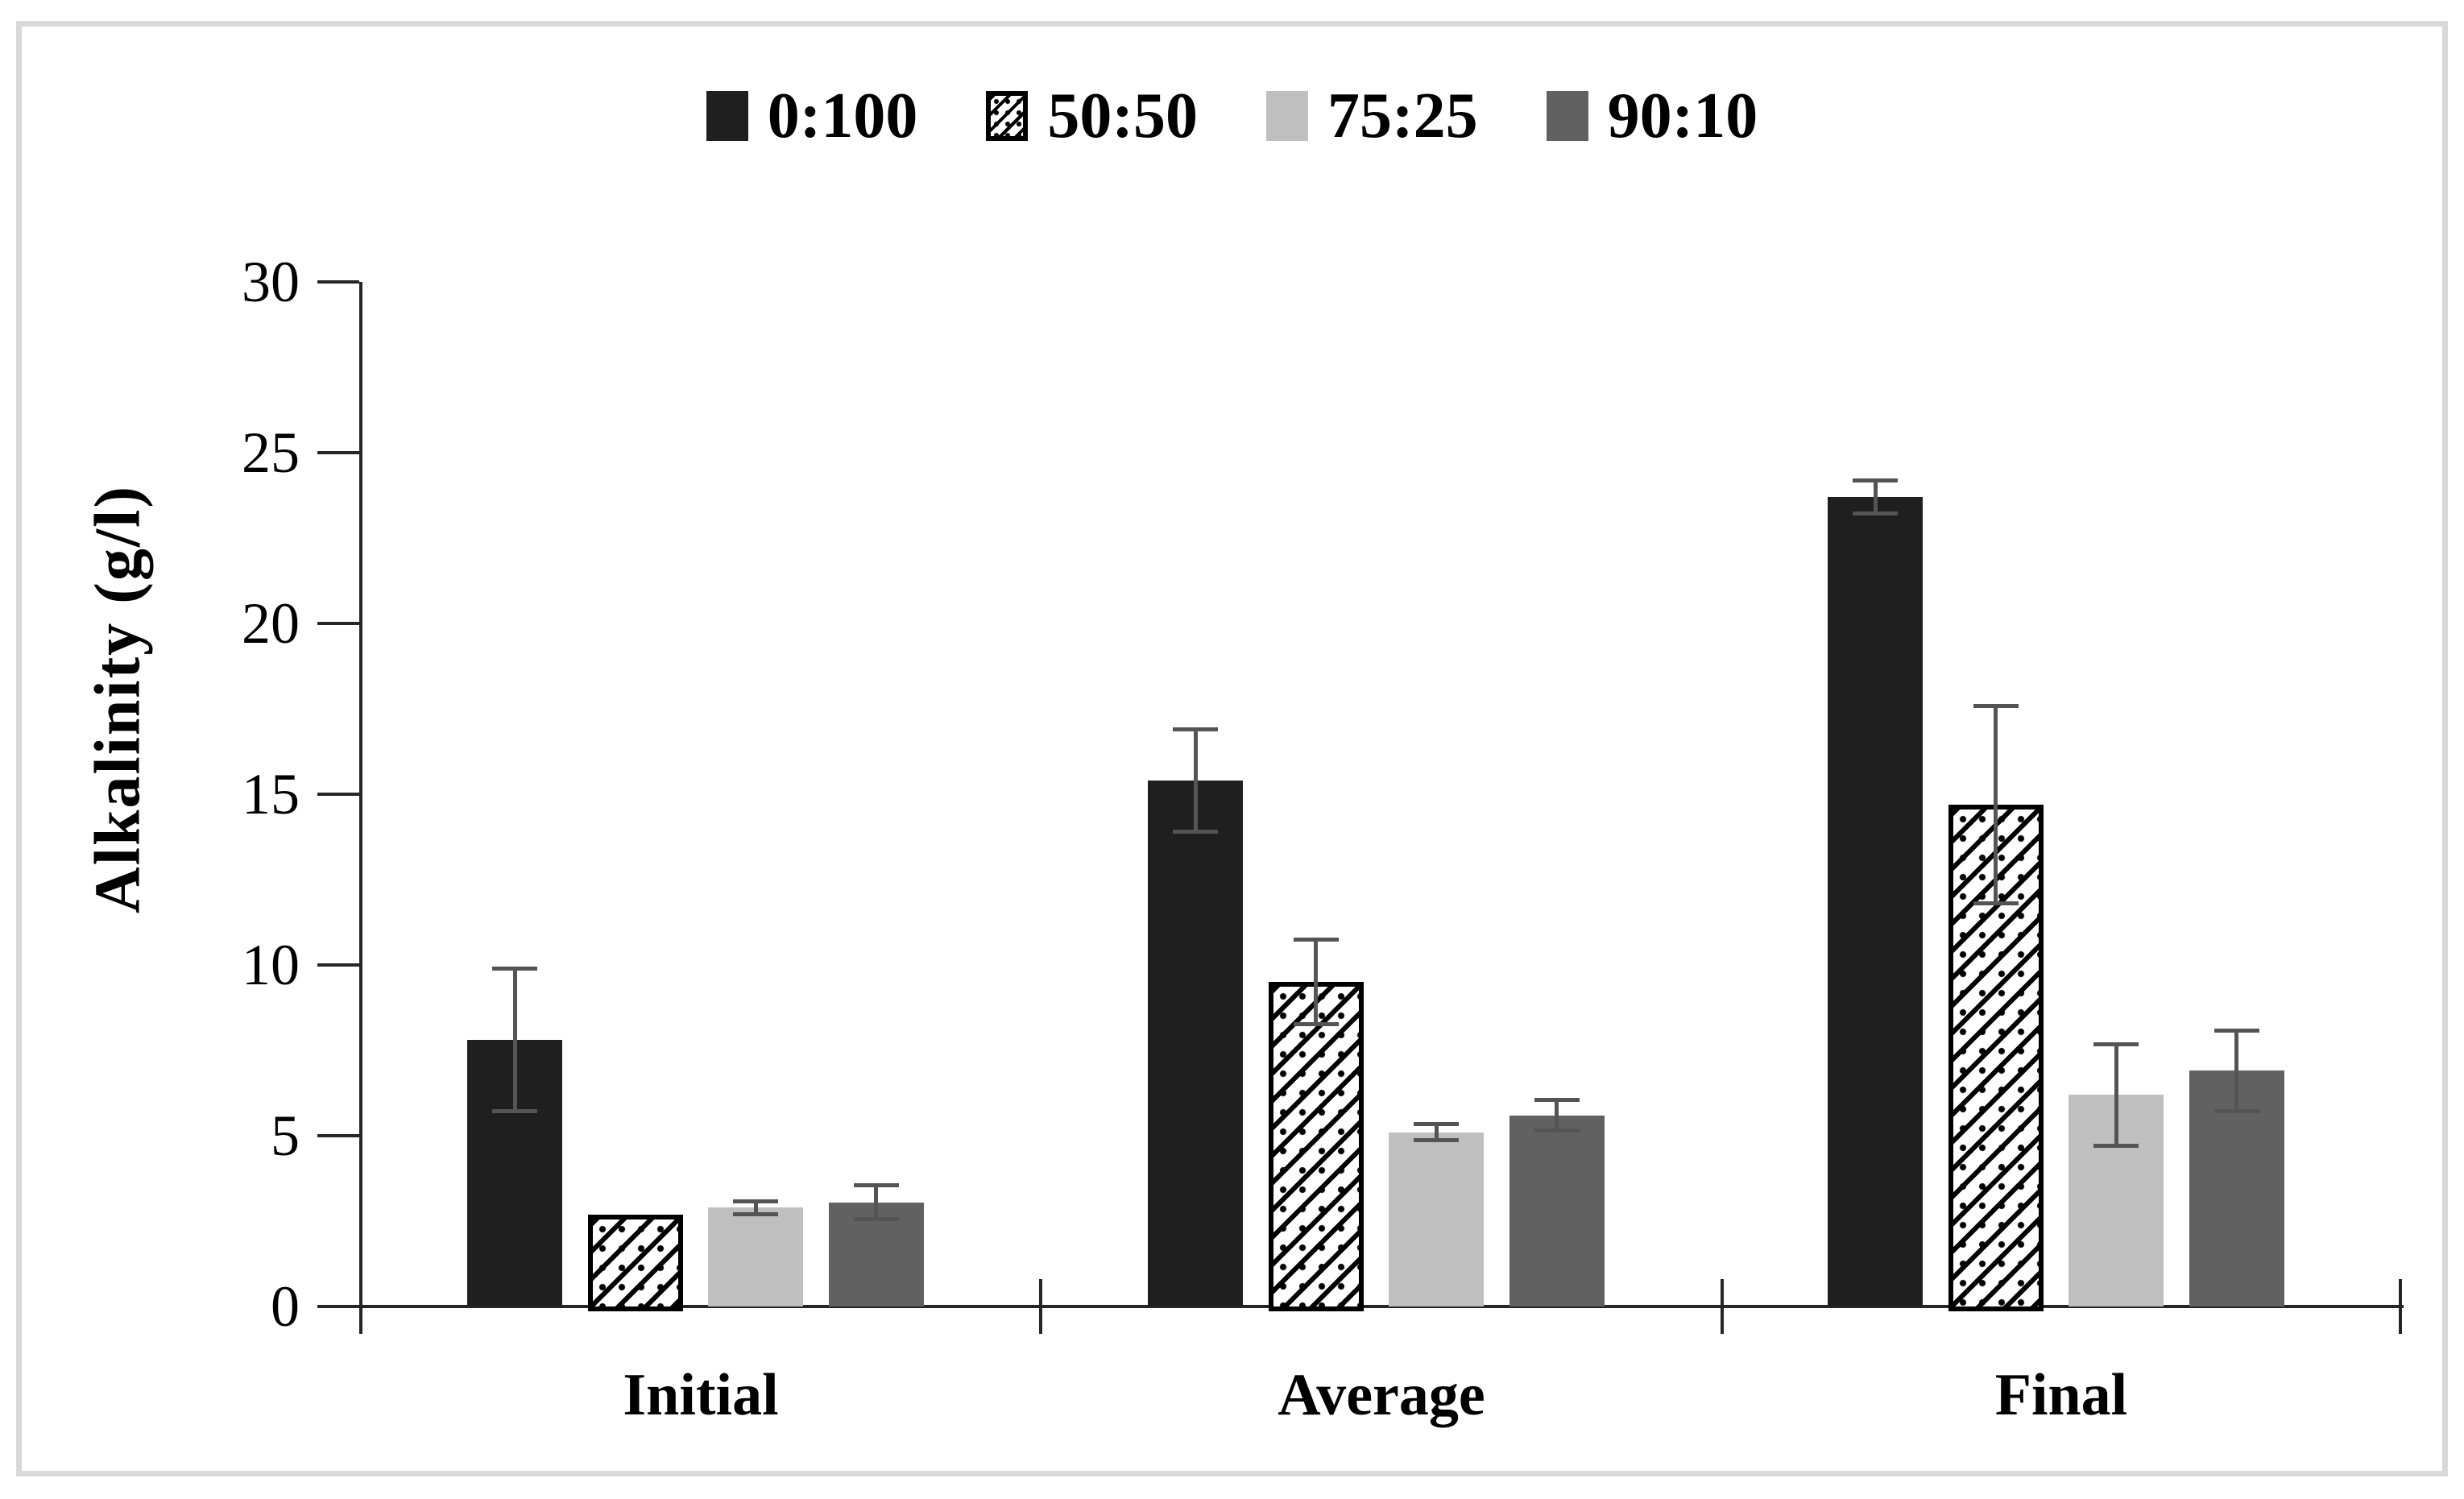  I want to click on category-label: Initial, so click(701, 1395).